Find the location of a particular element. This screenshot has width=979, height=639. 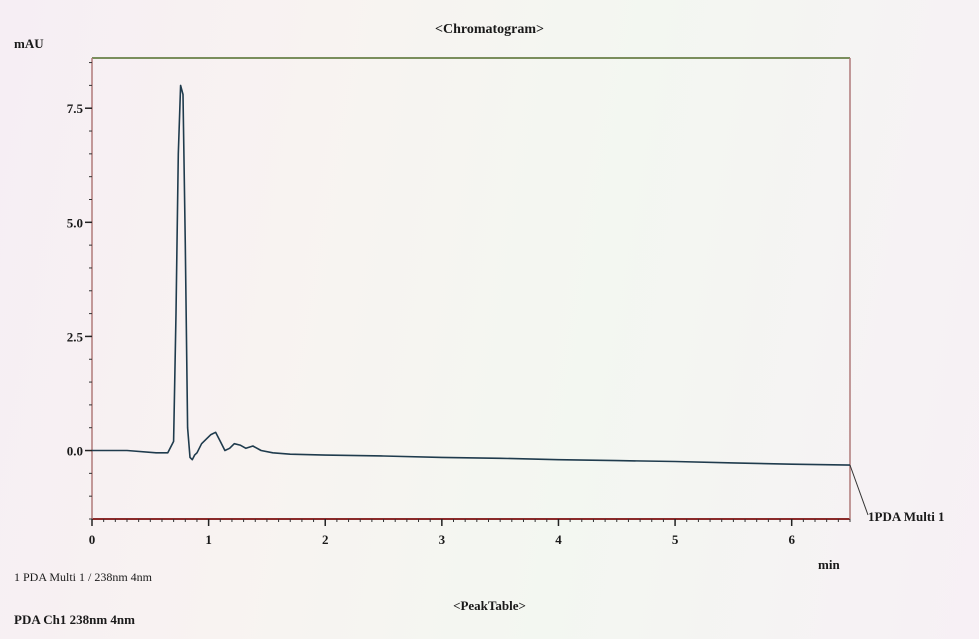

peak-table-title: <PeakTable> is located at coordinates (489, 605).